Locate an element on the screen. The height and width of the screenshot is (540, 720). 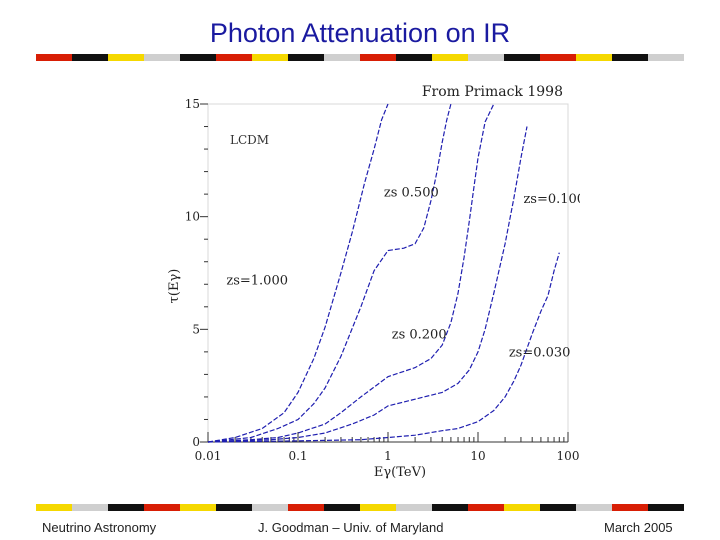
series-label: zs 0.200 is located at coordinates (419, 334).